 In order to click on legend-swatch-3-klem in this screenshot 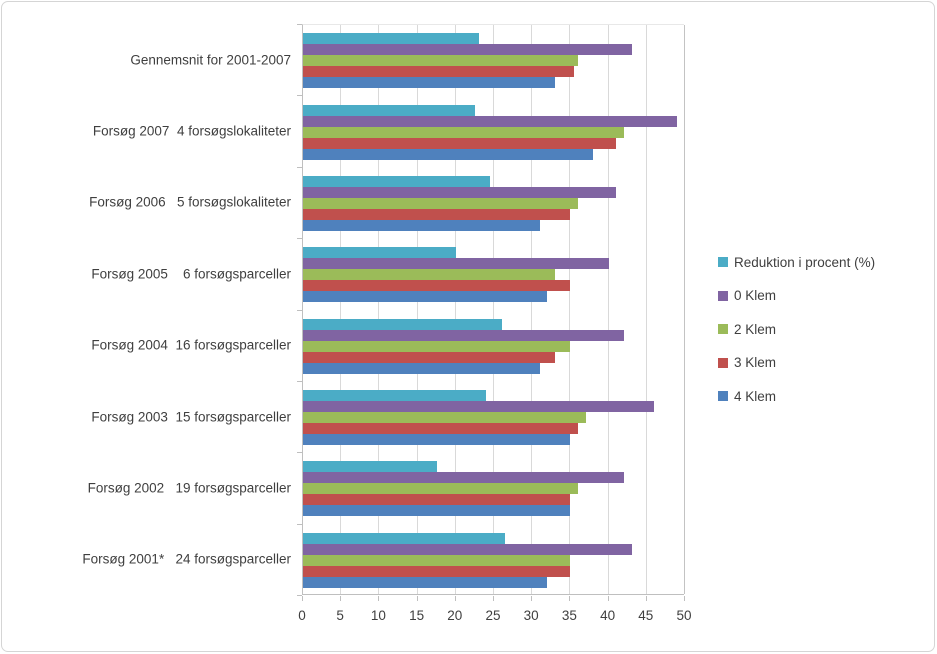, I will do `click(723, 362)`.